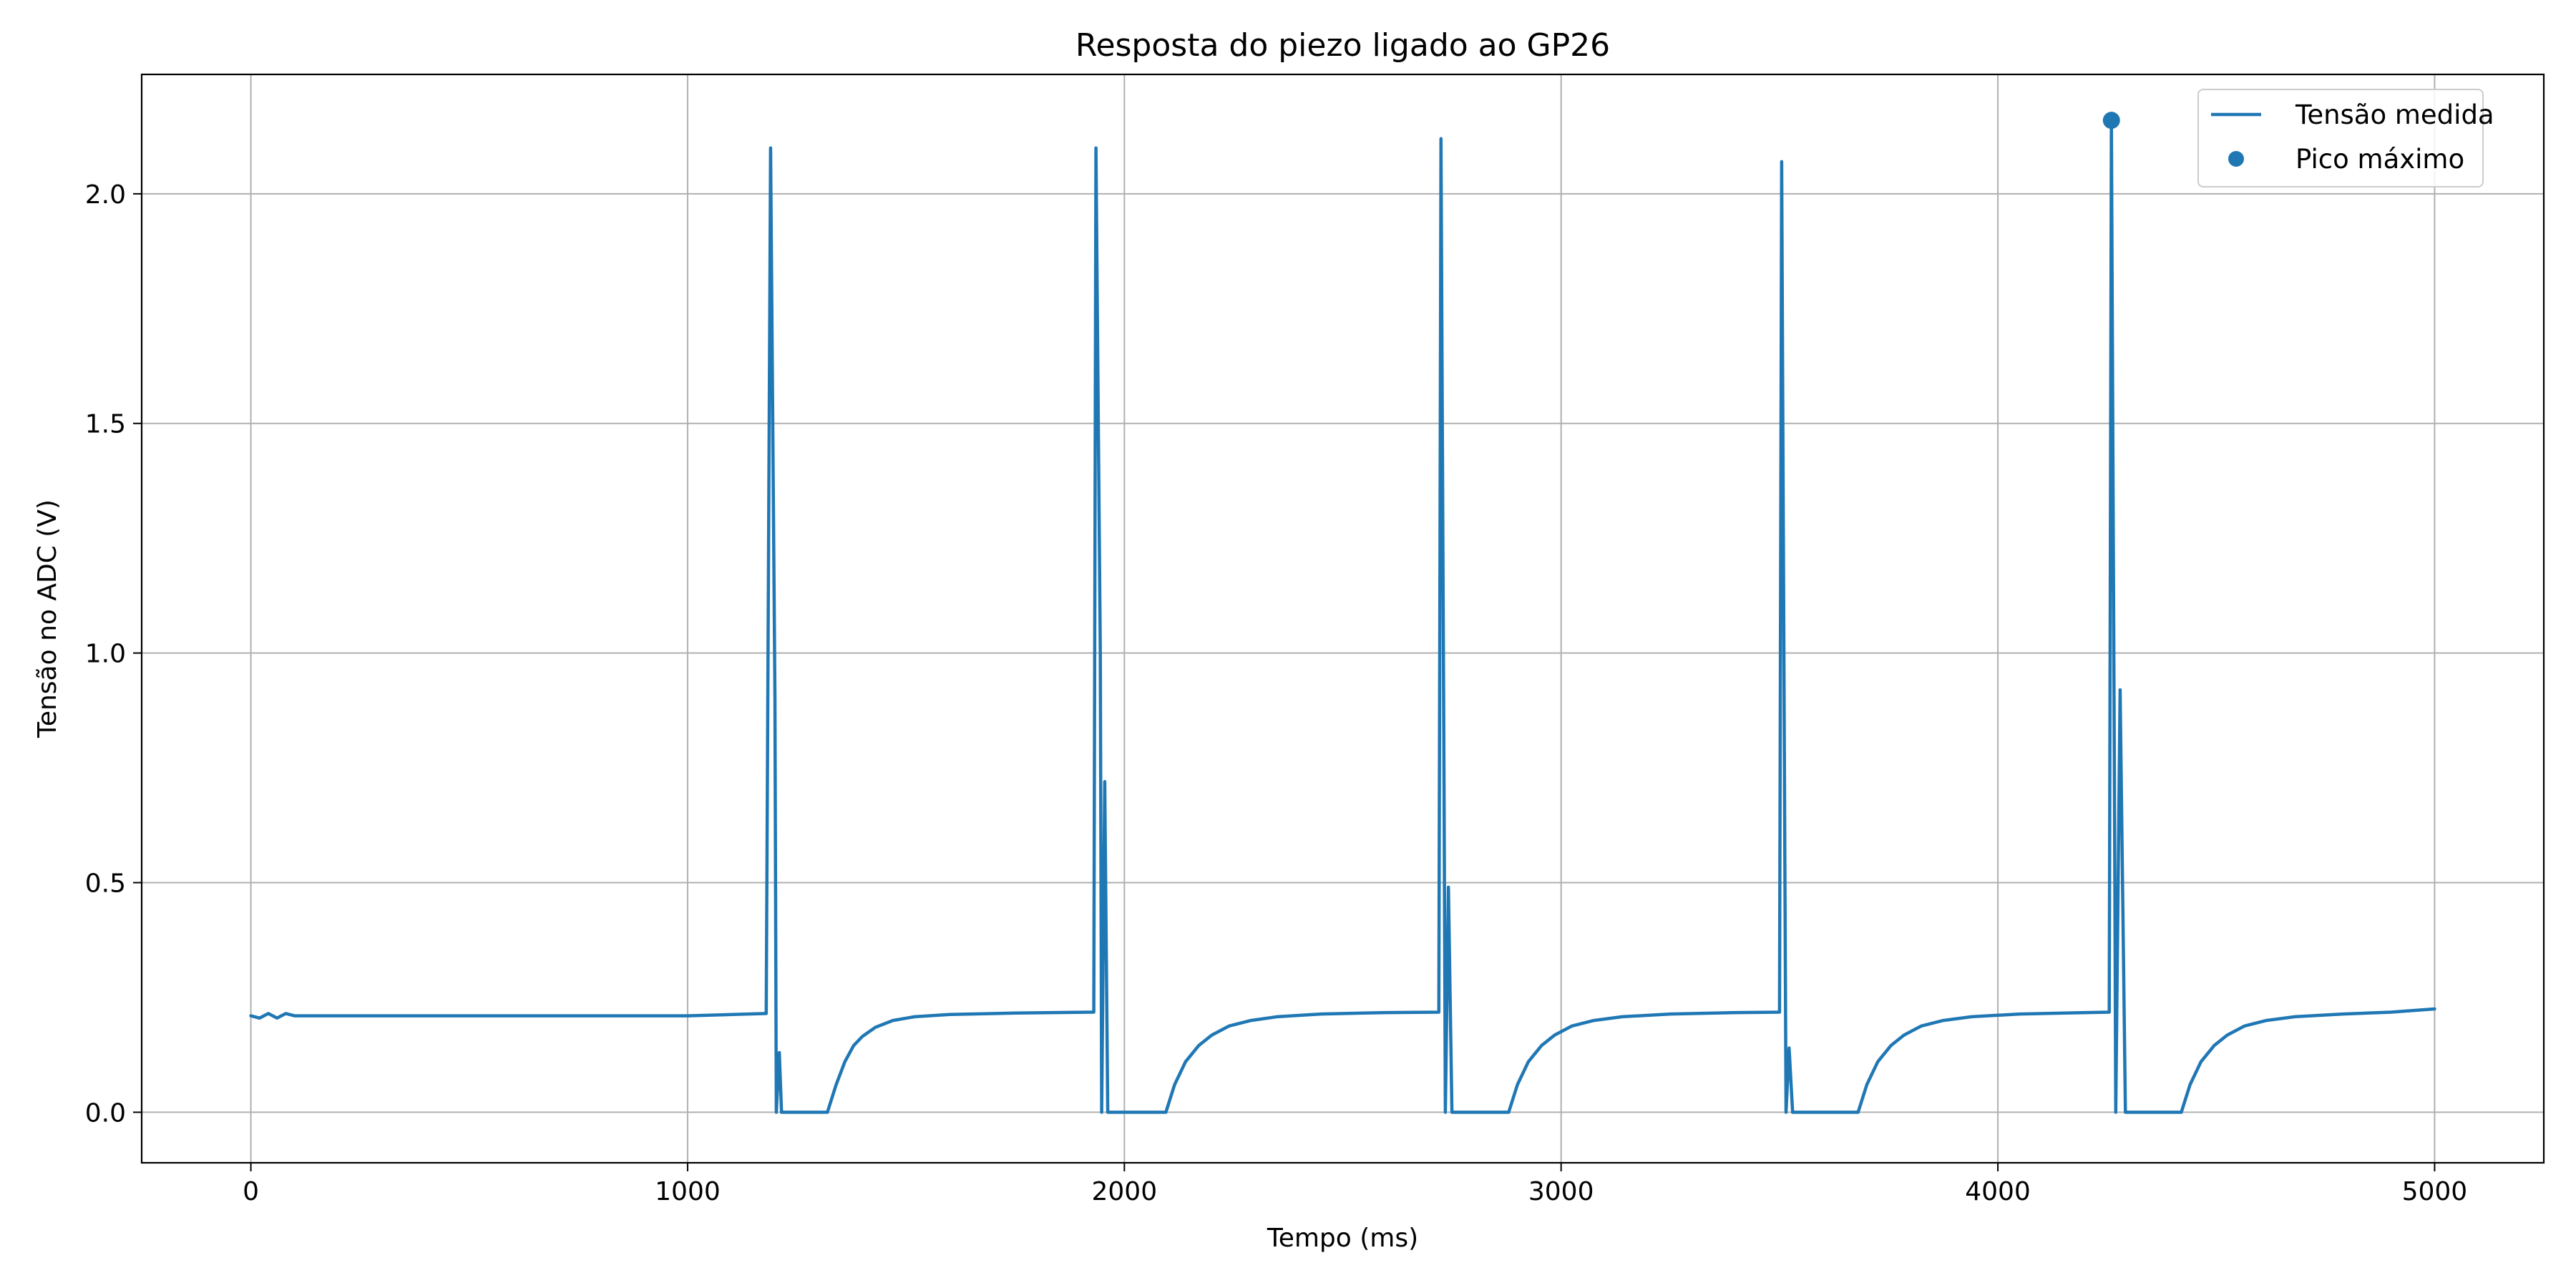  I want to click on x-axis-label: Tempo (ms), so click(1342, 1238).